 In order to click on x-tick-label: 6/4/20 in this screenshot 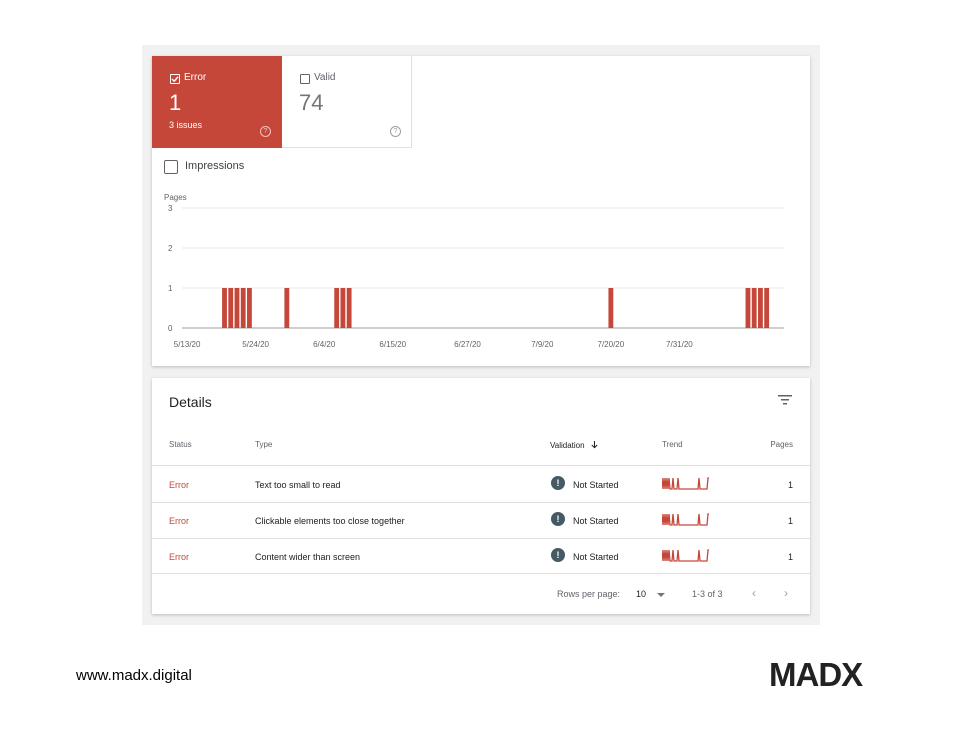, I will do `click(324, 344)`.